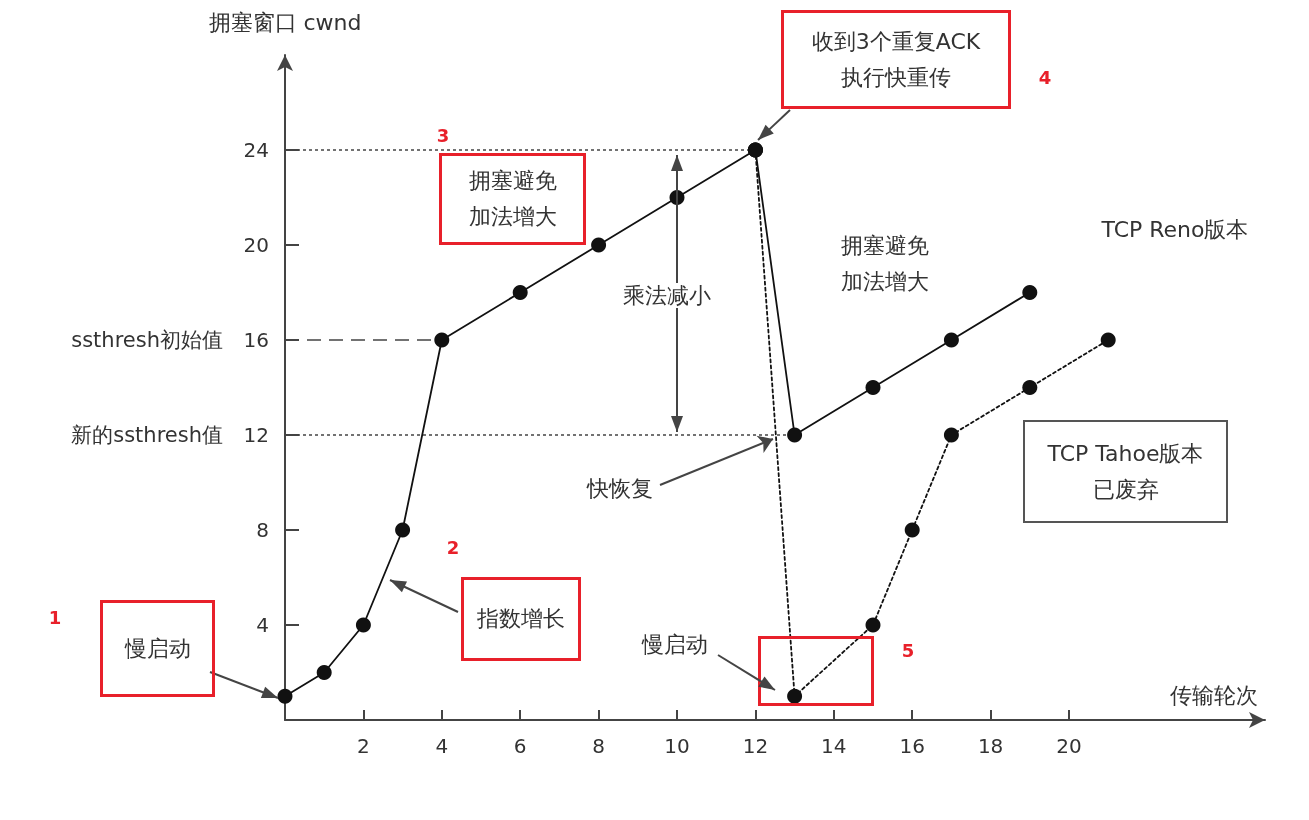 This screenshot has height=820, width=1309. I want to click on annotation: 4, so click(1045, 77).